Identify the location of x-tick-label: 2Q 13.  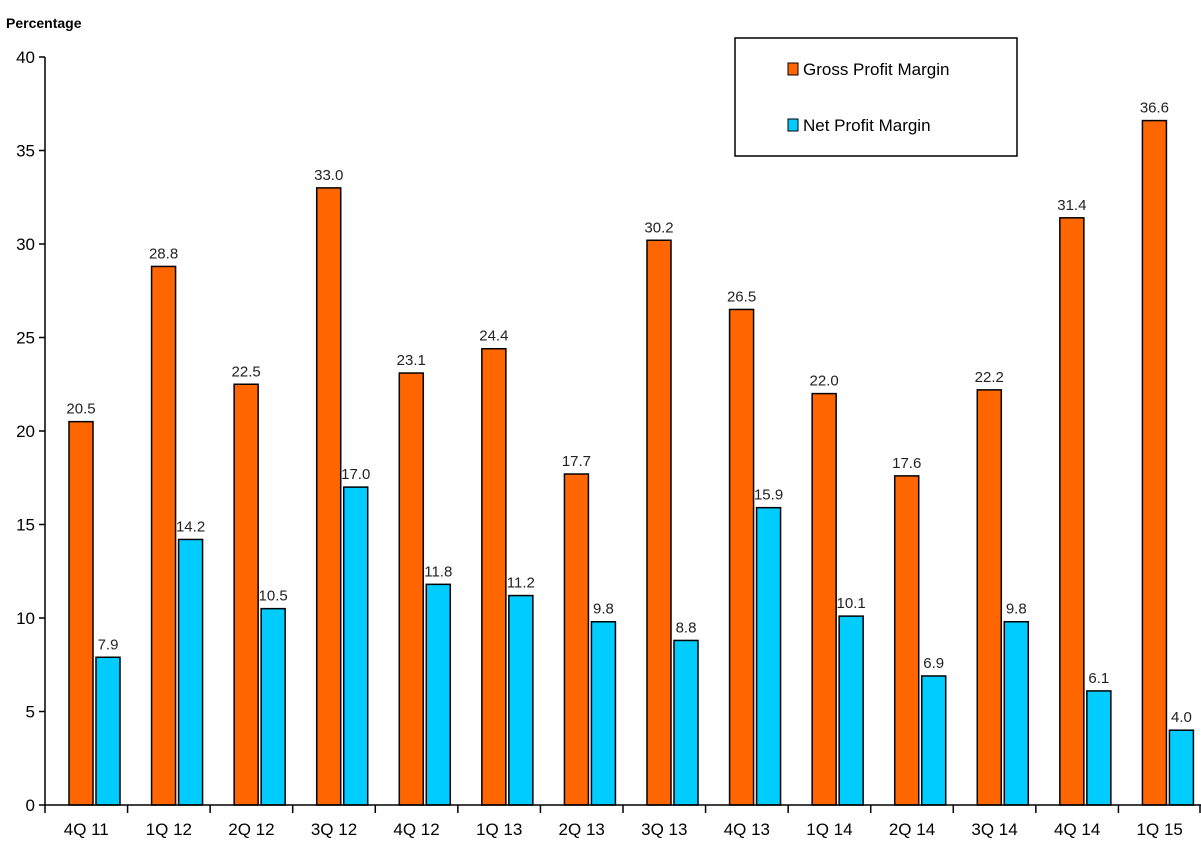
(582, 829).